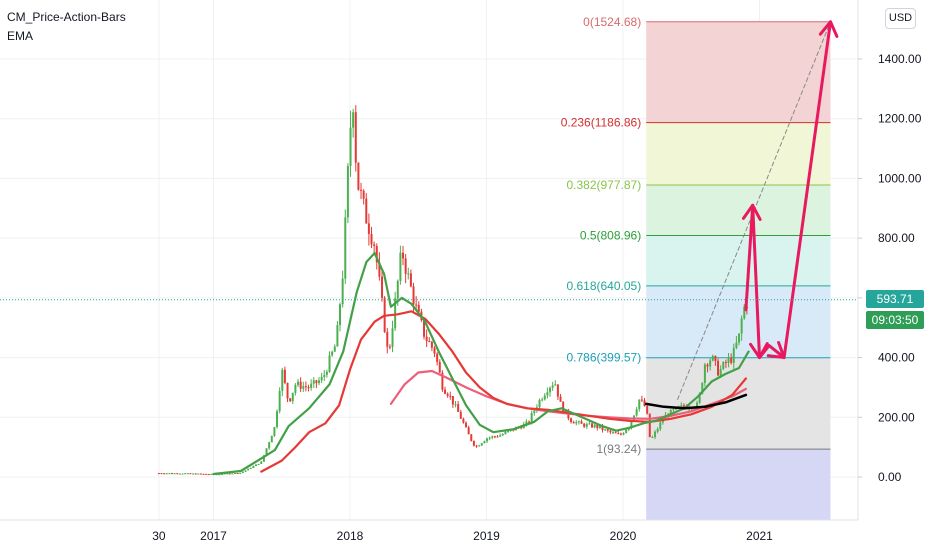 This screenshot has height=550, width=932. Describe the element at coordinates (66, 17) in the screenshot. I see `indicator-legend-price-action-bars: CM_Price-Action-Bars` at that location.